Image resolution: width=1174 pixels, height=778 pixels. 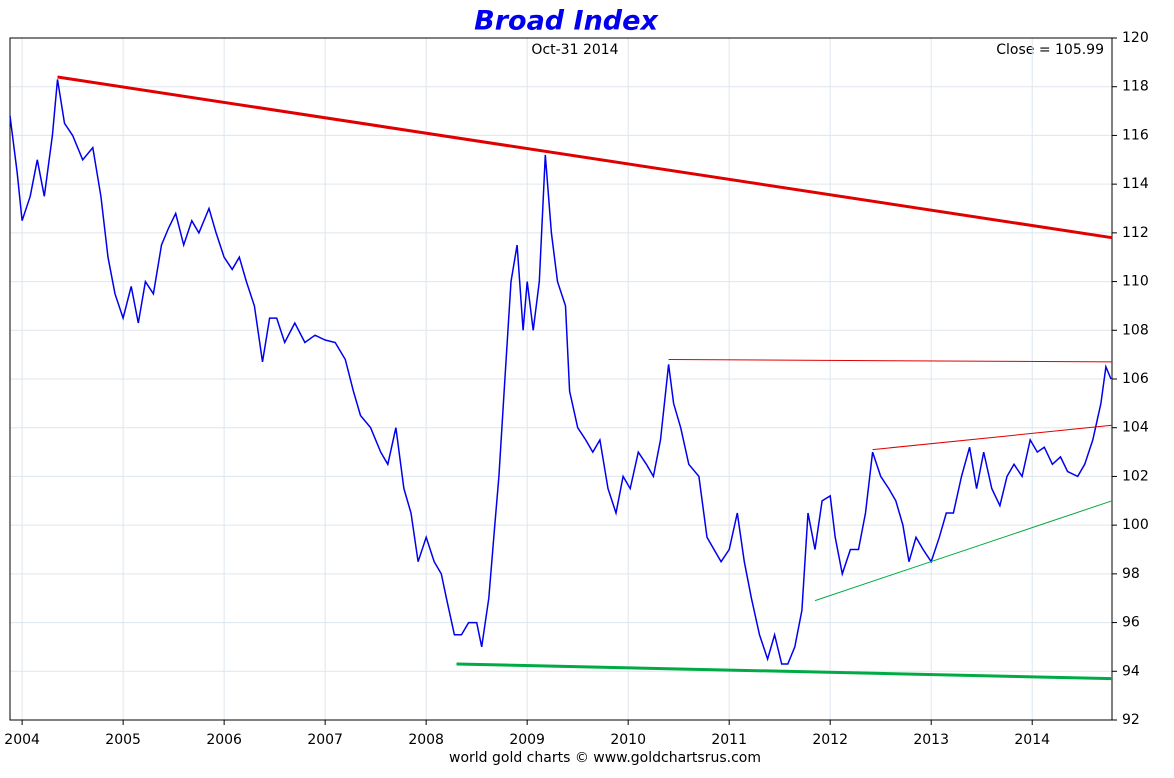 What do you see at coordinates (830, 740) in the screenshot?
I see `x-tick-label: 2012` at bounding box center [830, 740].